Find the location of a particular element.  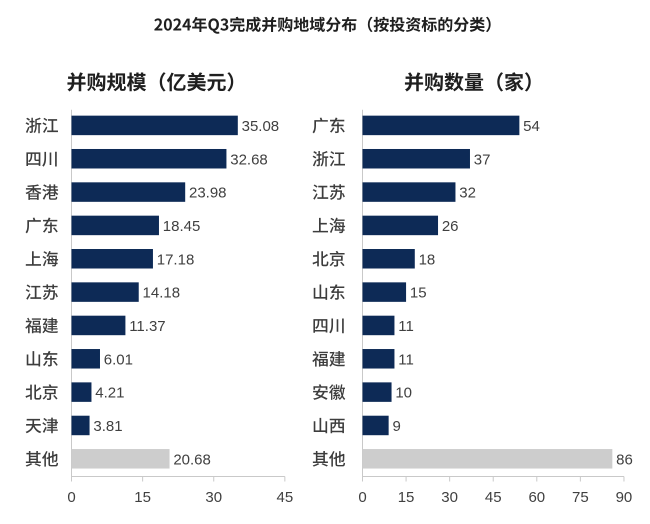

svg-text: 32 is located at coordinates (467, 193).